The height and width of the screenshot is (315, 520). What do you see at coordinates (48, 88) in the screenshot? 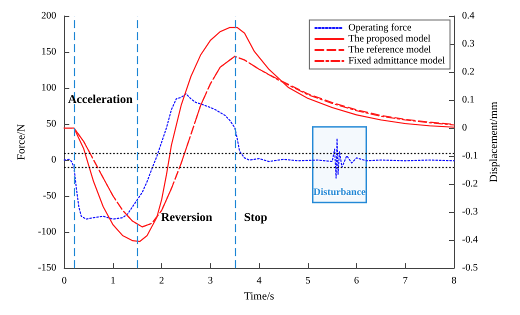
I see `y-tick-label: 100` at bounding box center [48, 88].